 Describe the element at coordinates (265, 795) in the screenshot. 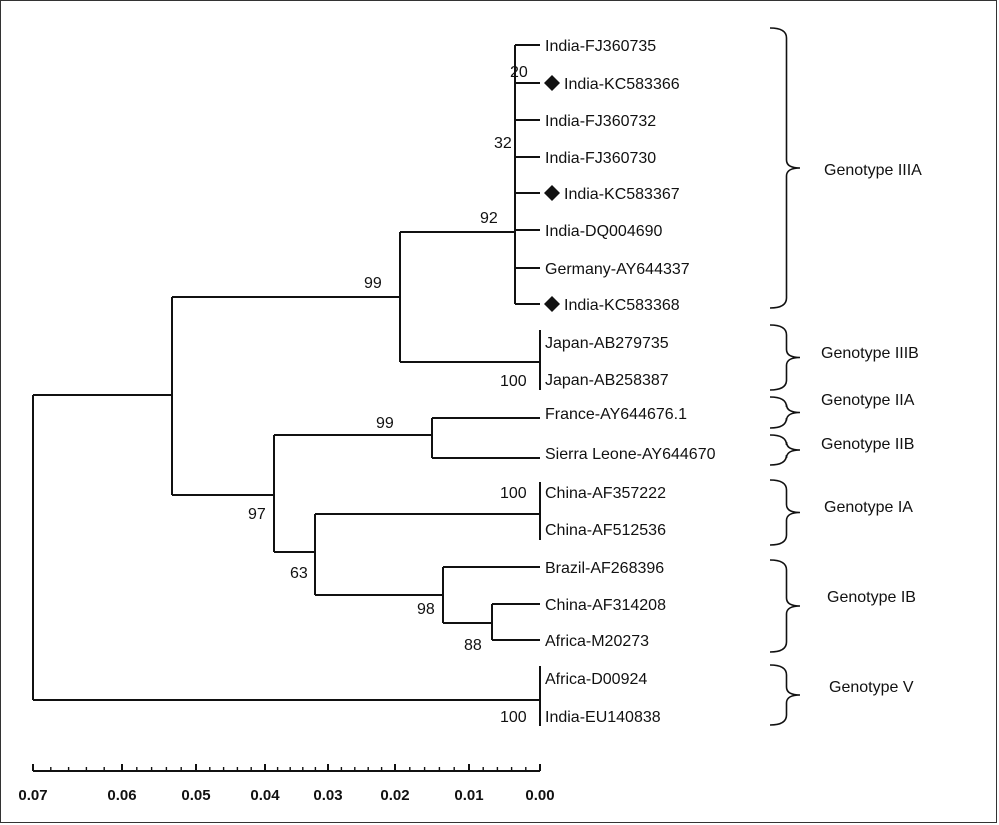

I see `scale-tick-label: 0.04` at that location.